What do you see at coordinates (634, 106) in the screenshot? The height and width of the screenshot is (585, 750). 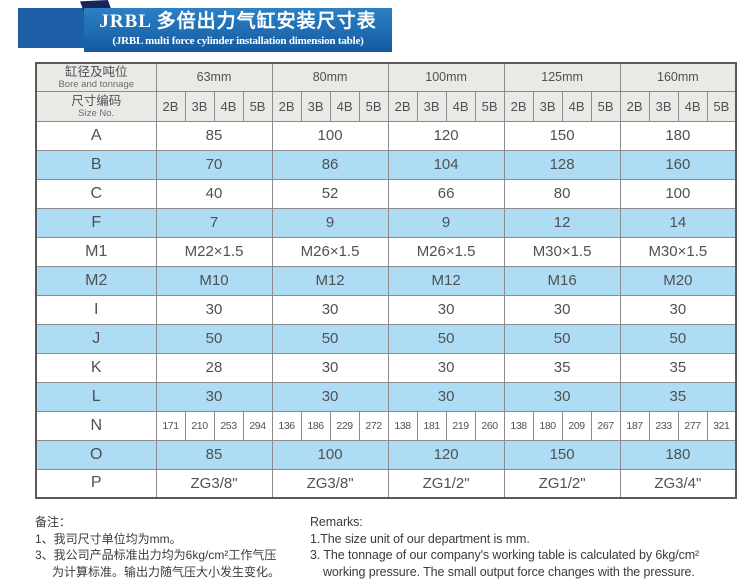 I see `size-code-160mm-2B: 2B` at bounding box center [634, 106].